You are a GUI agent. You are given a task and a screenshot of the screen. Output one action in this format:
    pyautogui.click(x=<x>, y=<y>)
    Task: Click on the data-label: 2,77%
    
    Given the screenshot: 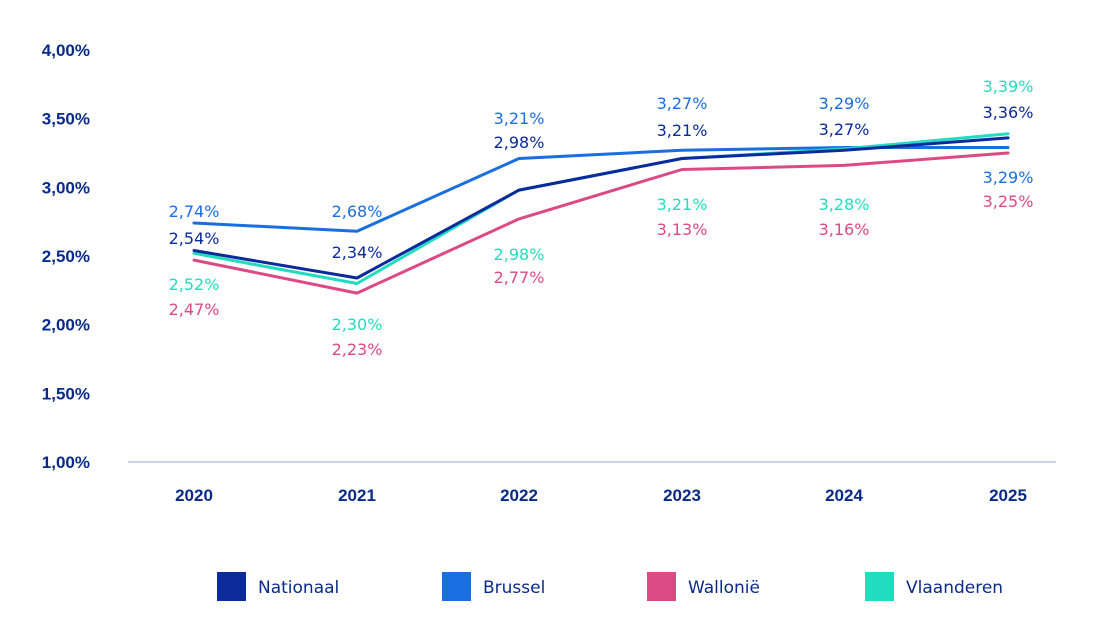 What is the action you would take?
    pyautogui.click(x=519, y=277)
    